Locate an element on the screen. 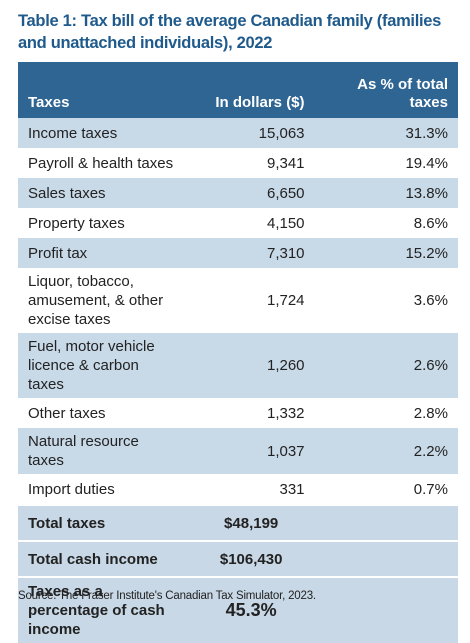 The image size is (470, 643). header-cell: In dollars ($) is located at coordinates (251, 90).